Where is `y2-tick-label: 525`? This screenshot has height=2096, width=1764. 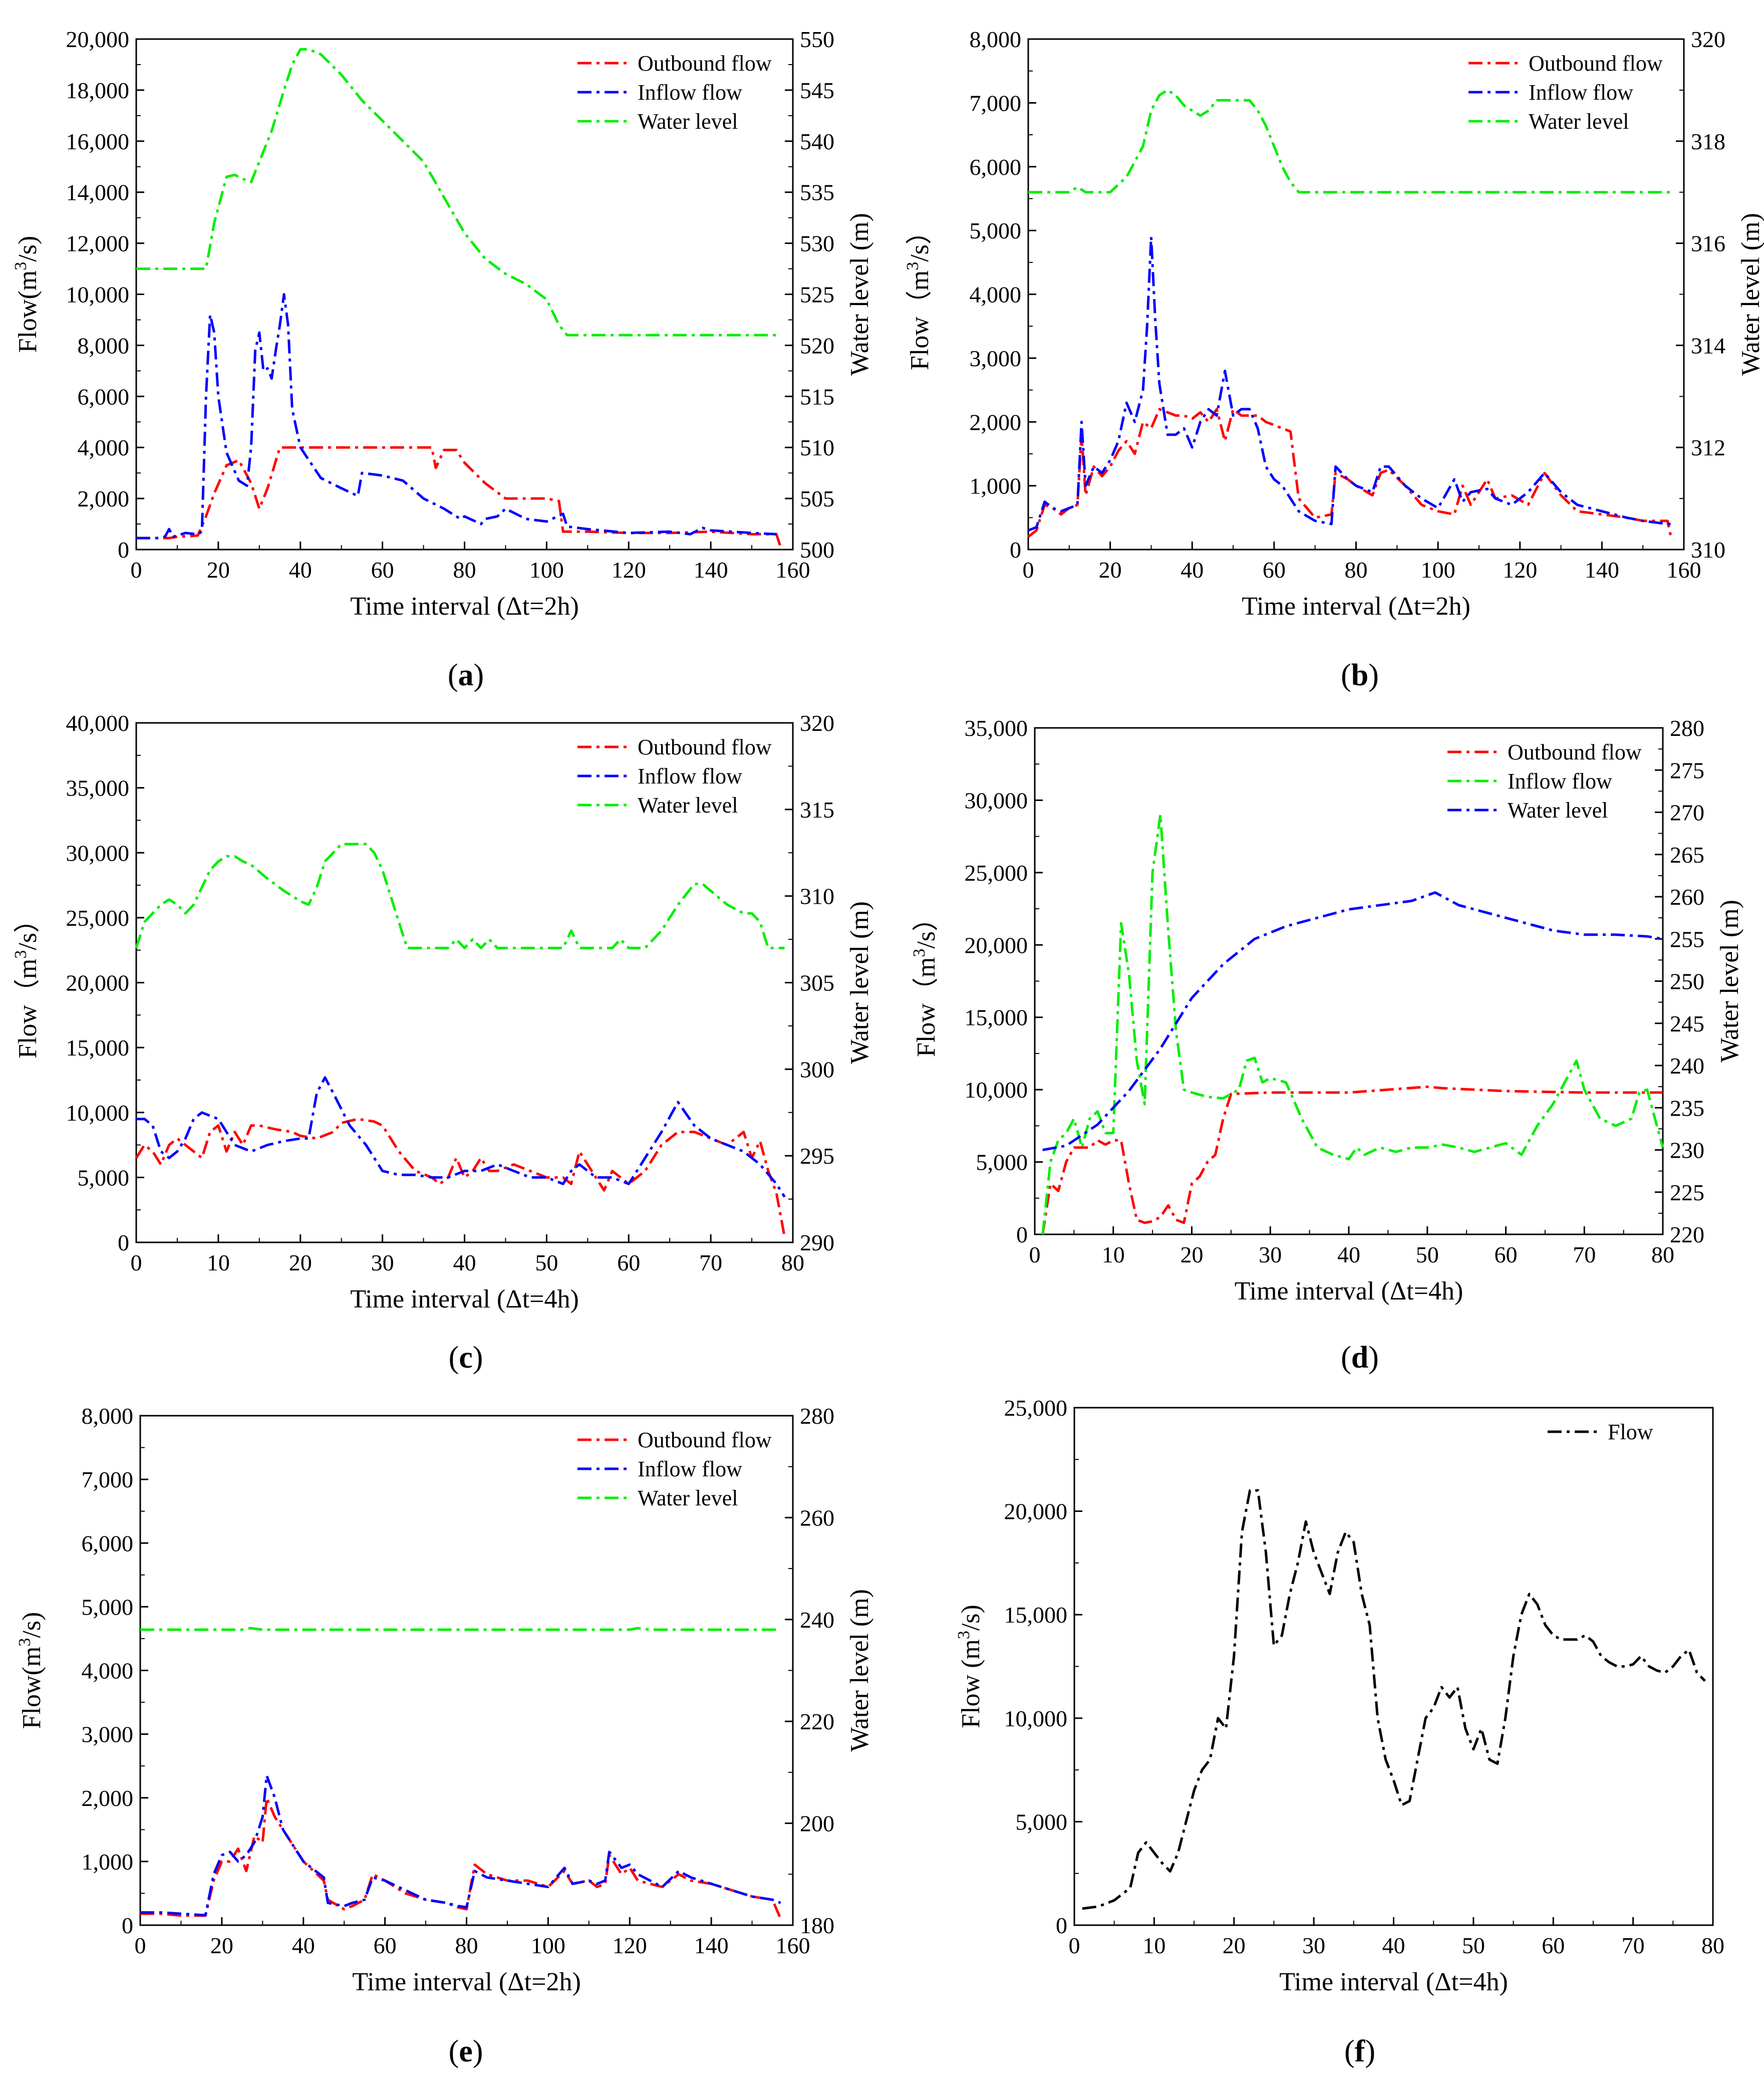
y2-tick-label: 525 is located at coordinates (817, 295).